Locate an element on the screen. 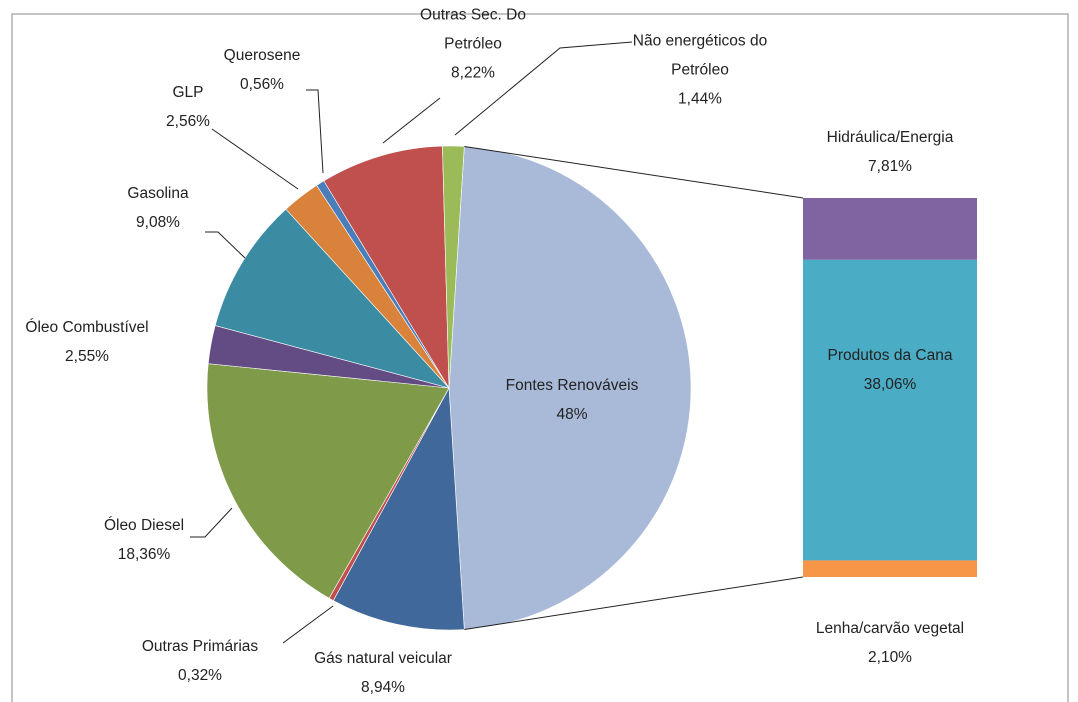 This screenshot has height=702, width=1078. value-label: 8,22% is located at coordinates (473, 73).